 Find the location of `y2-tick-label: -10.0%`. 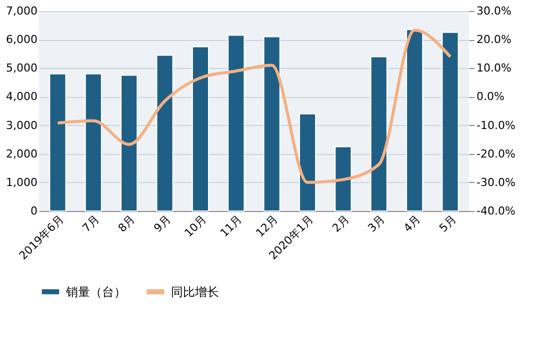

y2-tick-label: -10.0% is located at coordinates (496, 125).